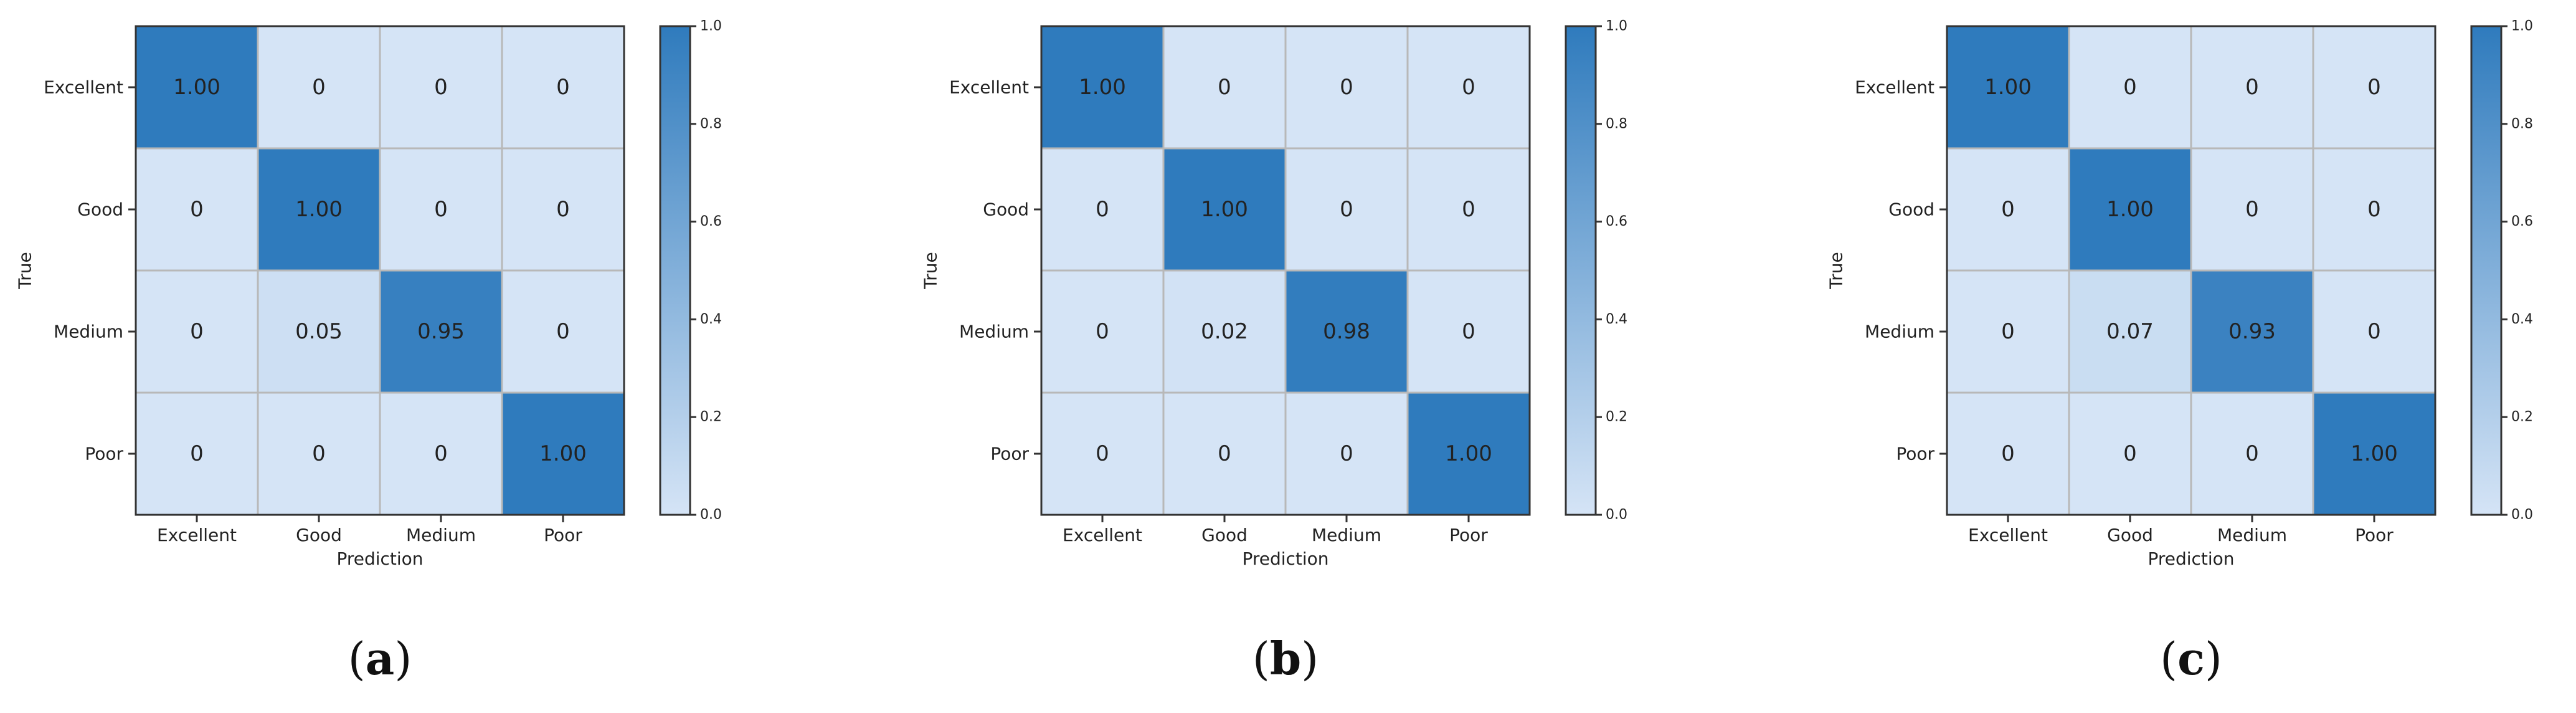  Describe the element at coordinates (441, 331) in the screenshot. I see `cell-value-label: 0.95` at that location.